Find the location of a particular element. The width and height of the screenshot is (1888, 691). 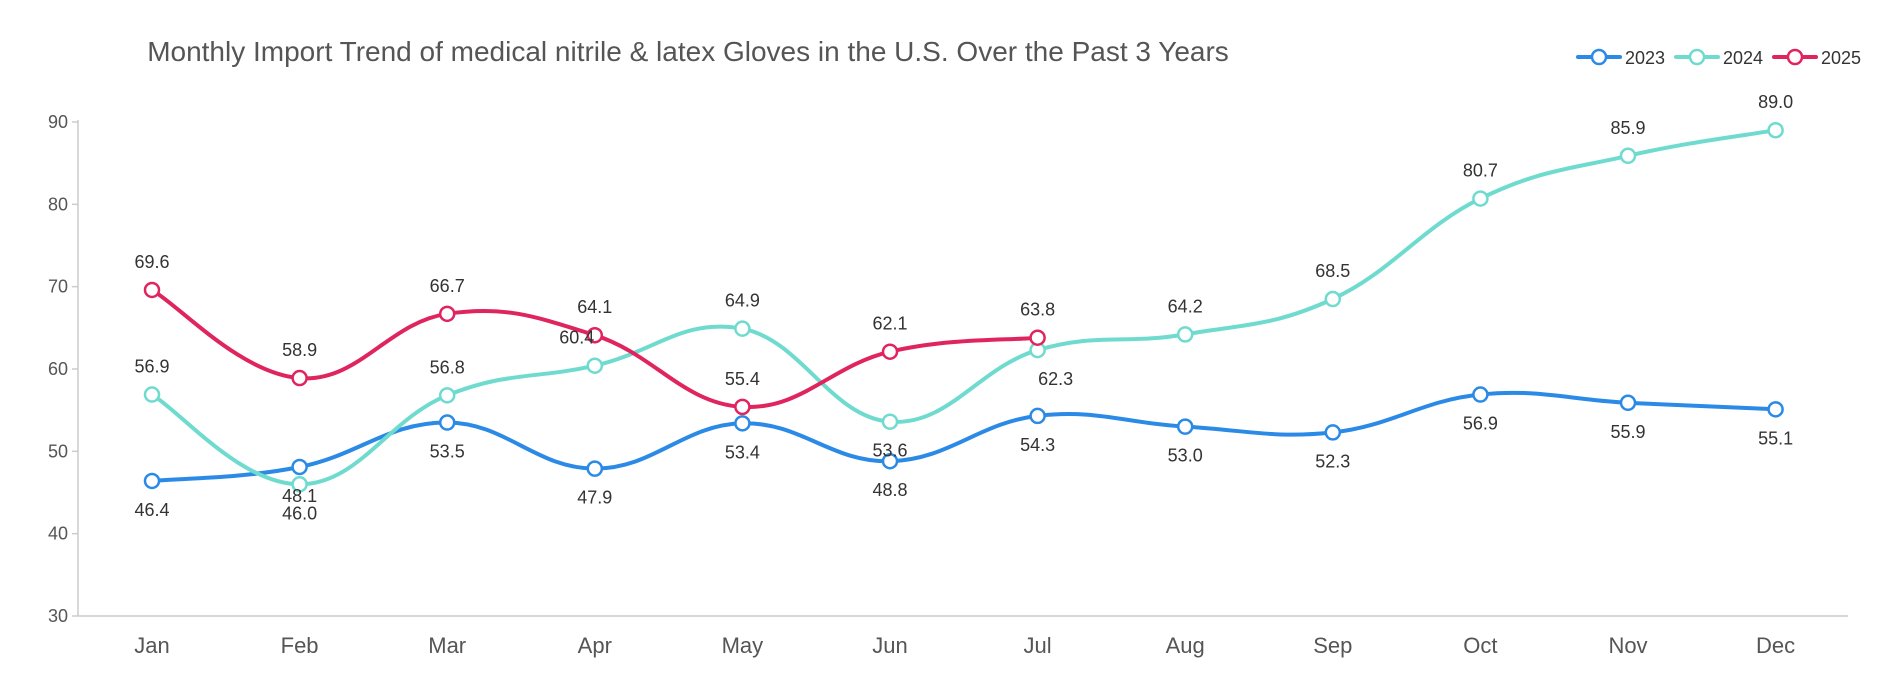

x-tick-label: Dec is located at coordinates (1775, 645).